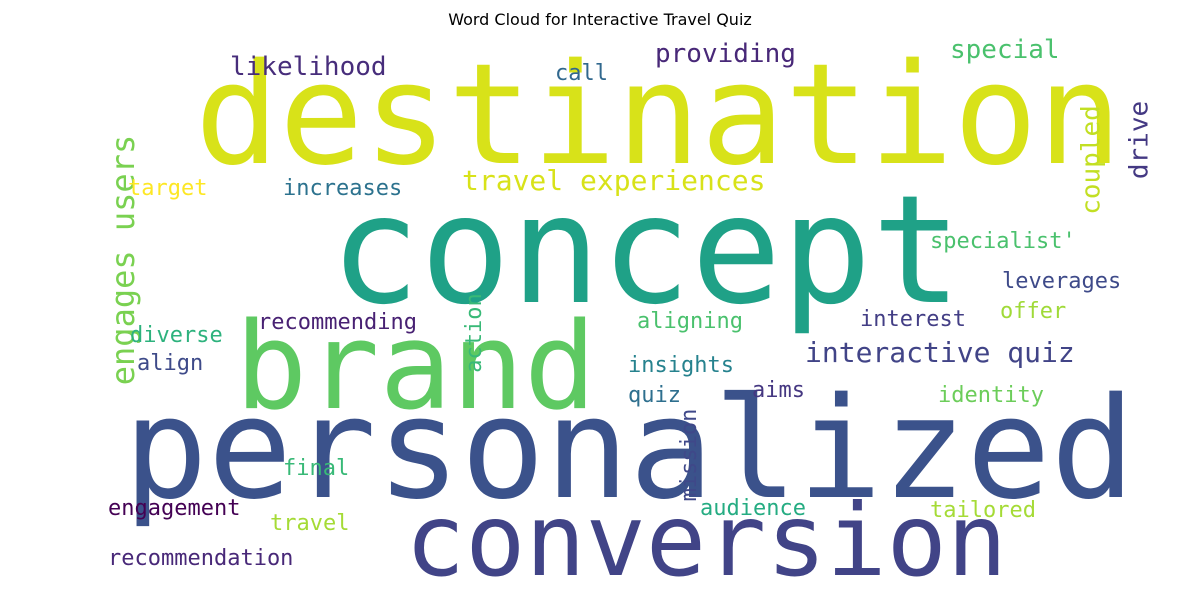 This screenshot has height=600, width=1200. Describe the element at coordinates (123, 260) in the screenshot. I see `word-engages-users: engages users` at that location.